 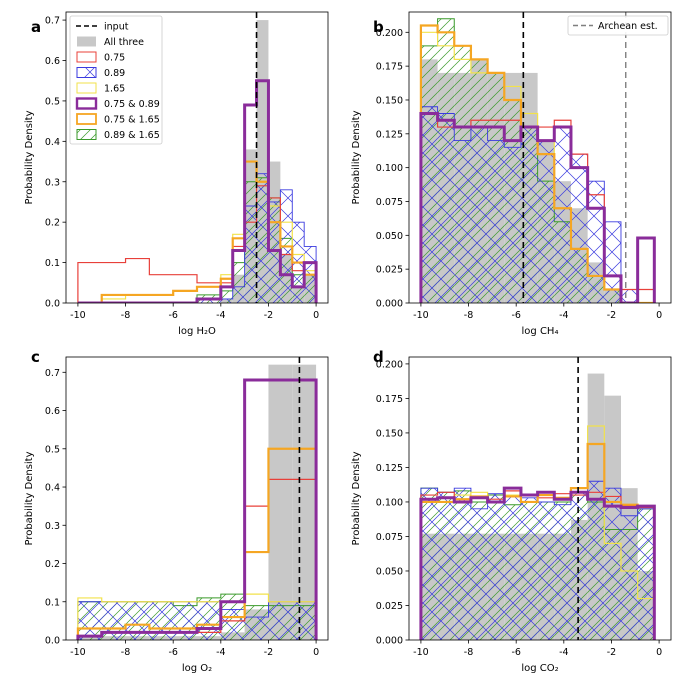 I want to click on plot-area-c, so click(x=197, y=498).